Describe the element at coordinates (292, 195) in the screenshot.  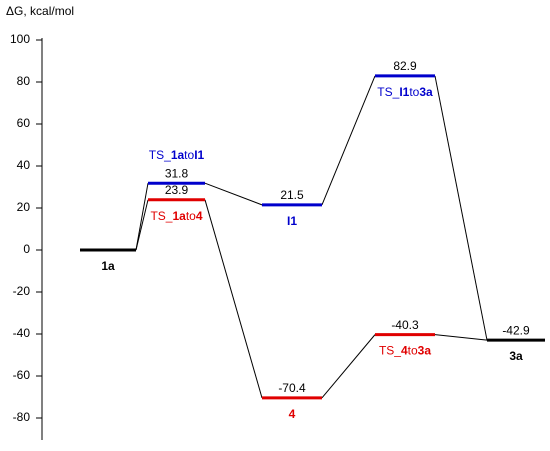
I see `value-label: 21.5` at that location.